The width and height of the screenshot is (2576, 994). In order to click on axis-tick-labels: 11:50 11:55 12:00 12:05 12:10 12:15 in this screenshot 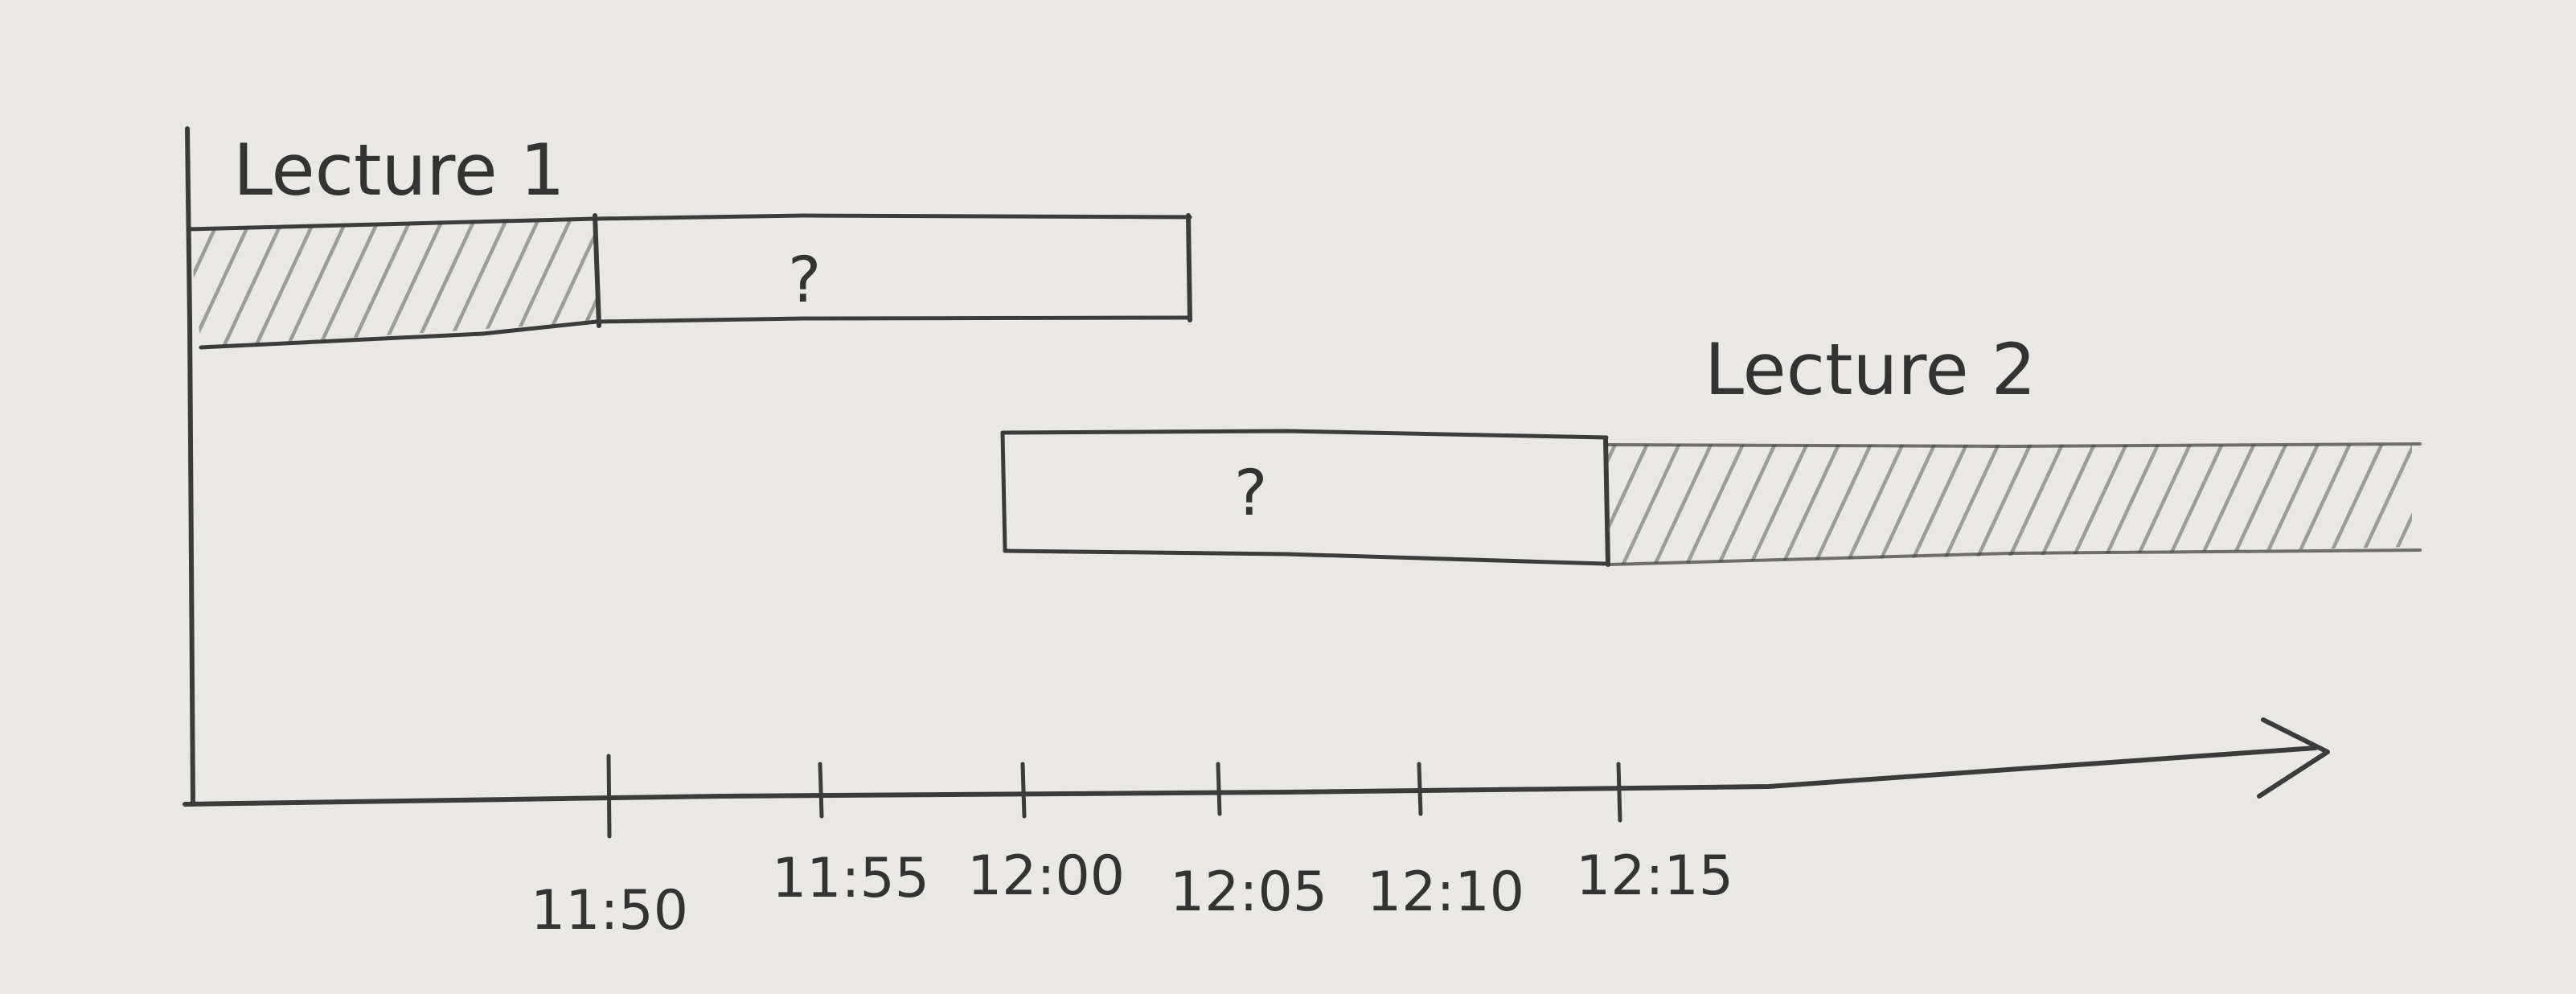, I will do `click(1132, 894)`.